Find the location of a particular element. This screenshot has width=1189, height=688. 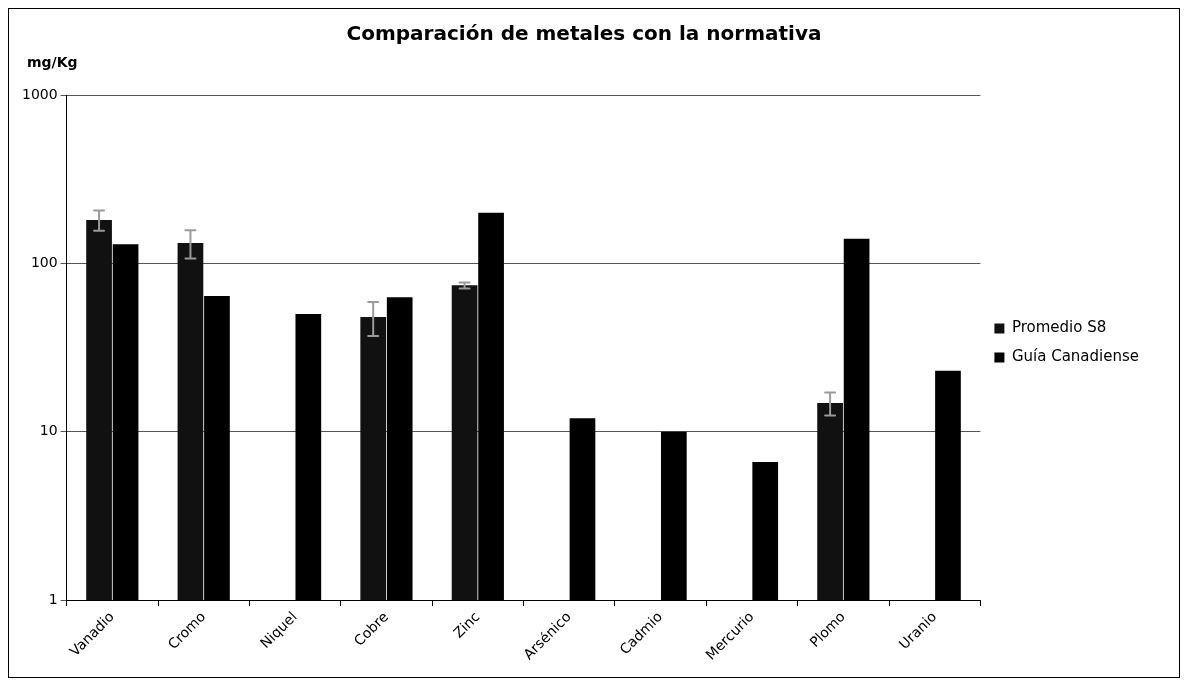

y-tick-label: 1 is located at coordinates (53, 598).